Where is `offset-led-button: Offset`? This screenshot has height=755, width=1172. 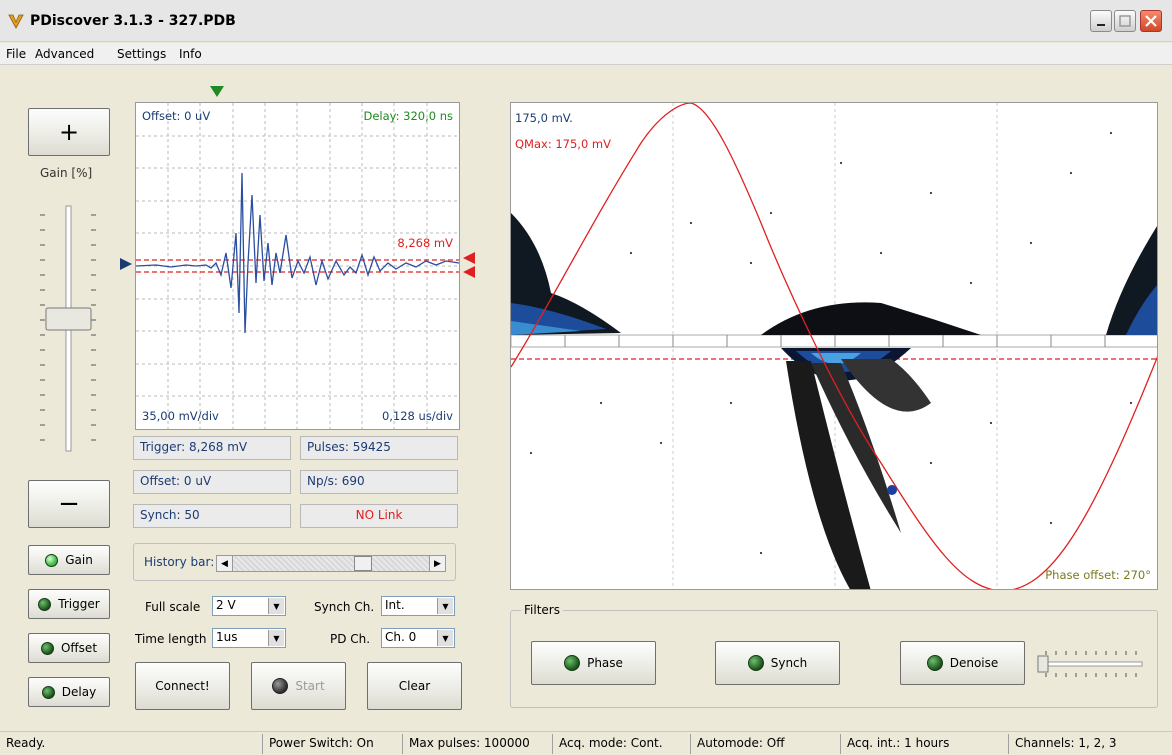
offset-led-button: Offset is located at coordinates (69, 648).